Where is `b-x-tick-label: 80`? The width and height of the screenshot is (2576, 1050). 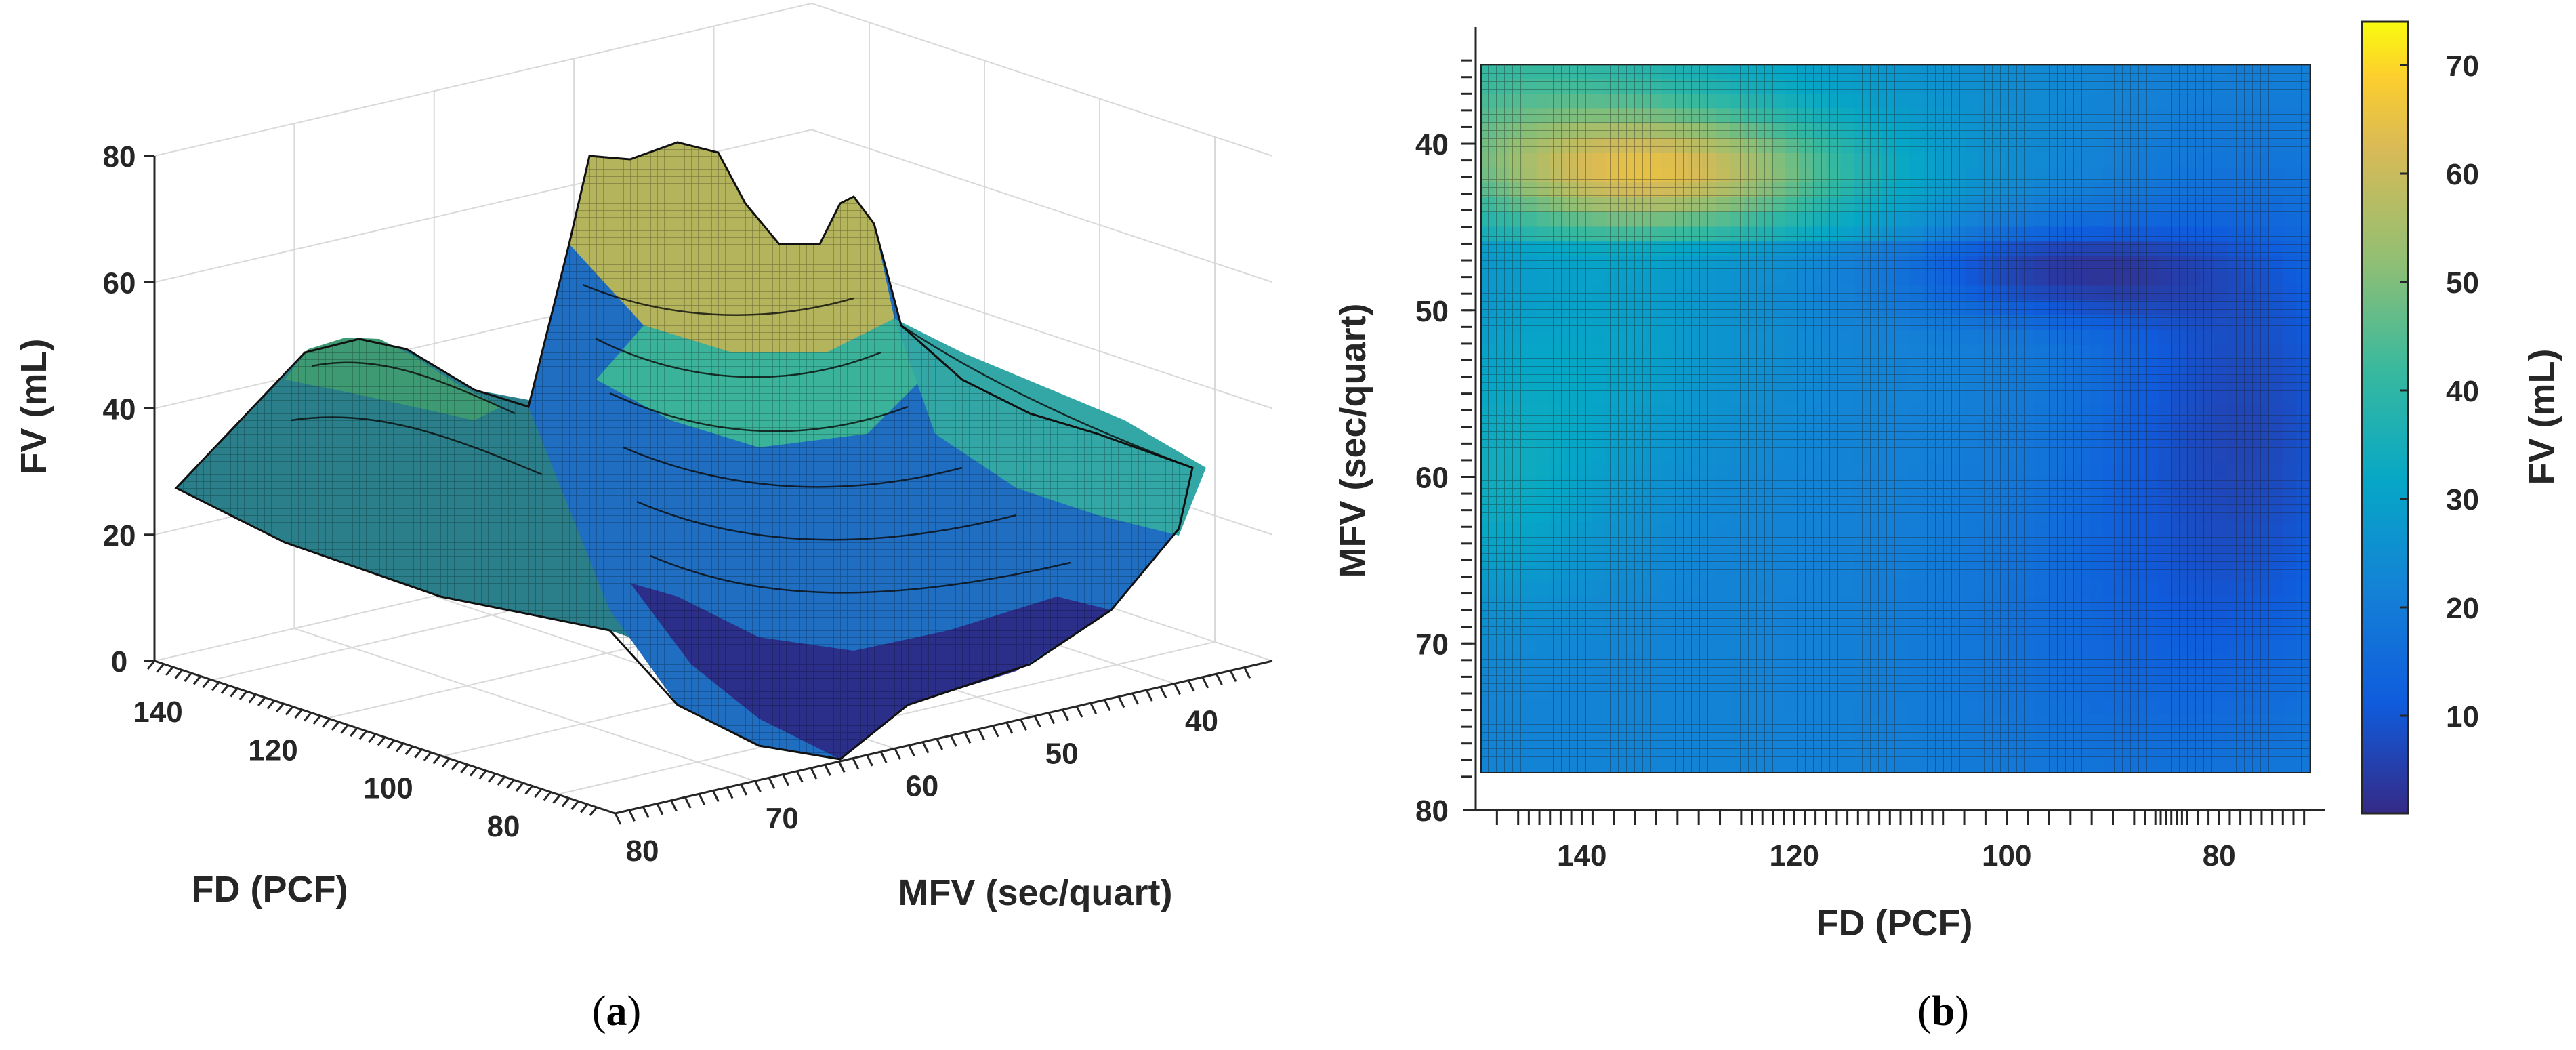 b-x-tick-label: 80 is located at coordinates (2219, 855).